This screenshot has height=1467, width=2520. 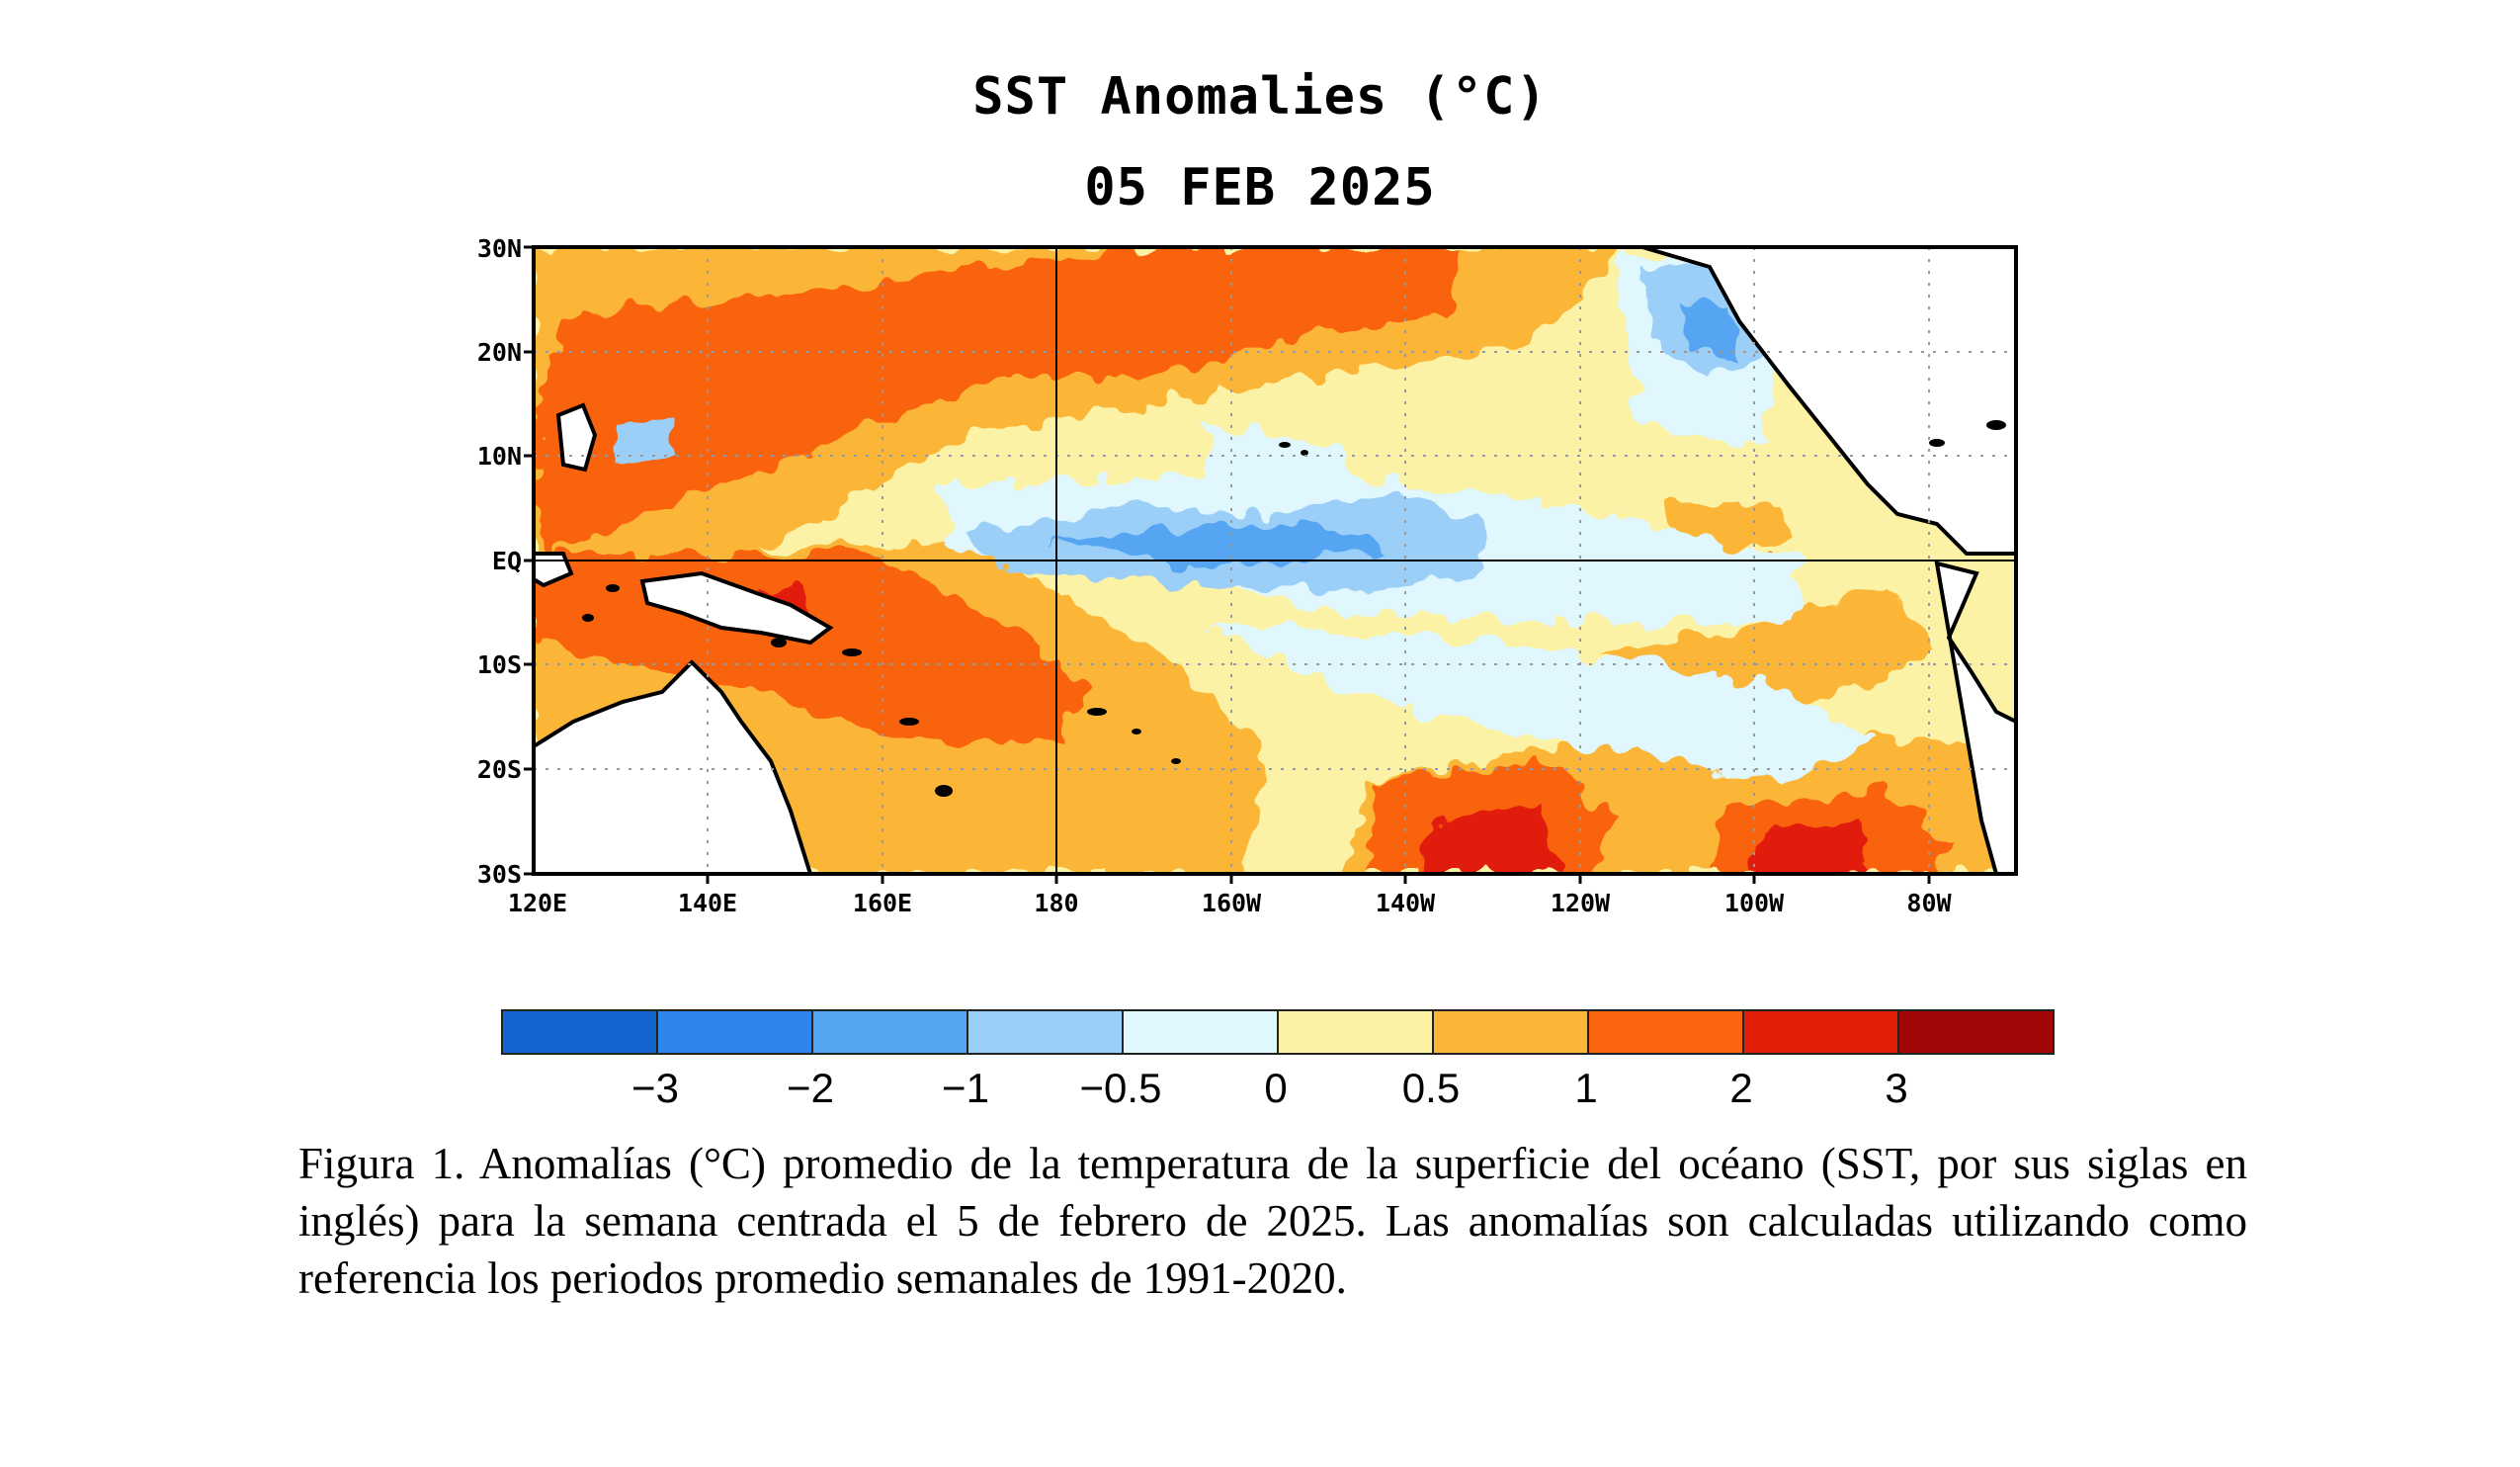 I want to click on lat-label-30s: 30S, so click(x=499, y=874).